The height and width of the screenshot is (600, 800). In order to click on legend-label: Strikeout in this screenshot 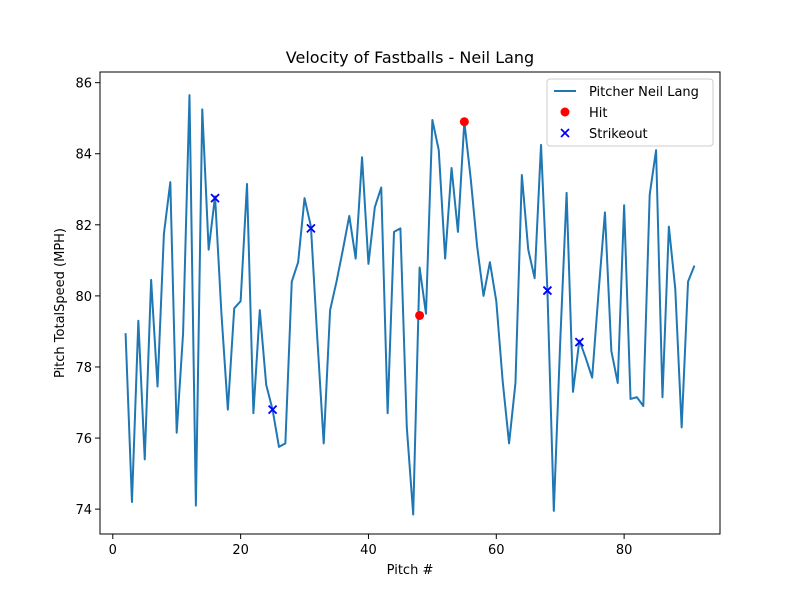, I will do `click(618, 134)`.